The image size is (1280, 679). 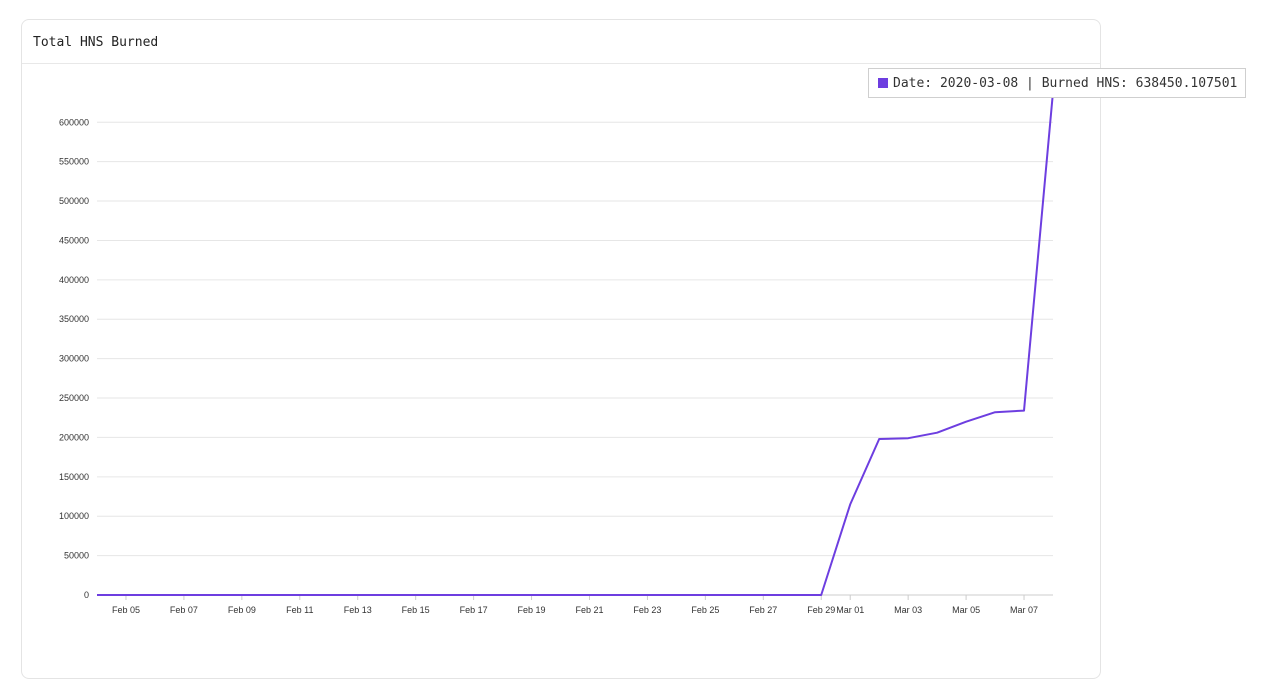 I want to click on x-tick-label: Mar 07, so click(x=1024, y=610).